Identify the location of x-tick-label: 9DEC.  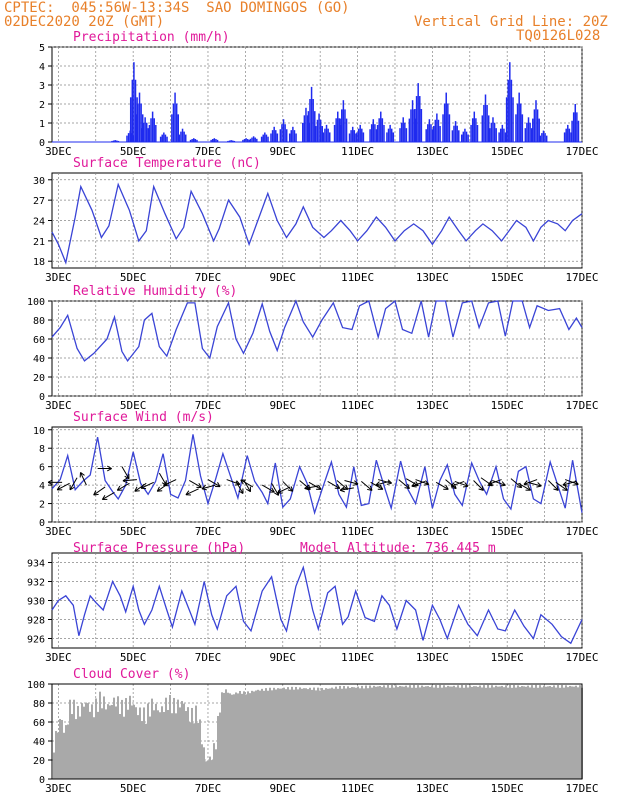
(283, 657).